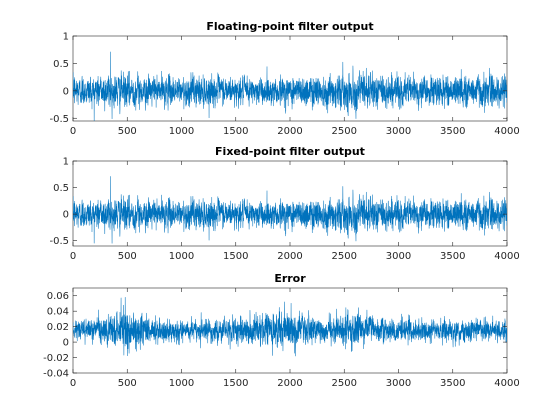 Image resolution: width=560 pixels, height=420 pixels. I want to click on y-tick-label: 0.04, so click(58, 312).